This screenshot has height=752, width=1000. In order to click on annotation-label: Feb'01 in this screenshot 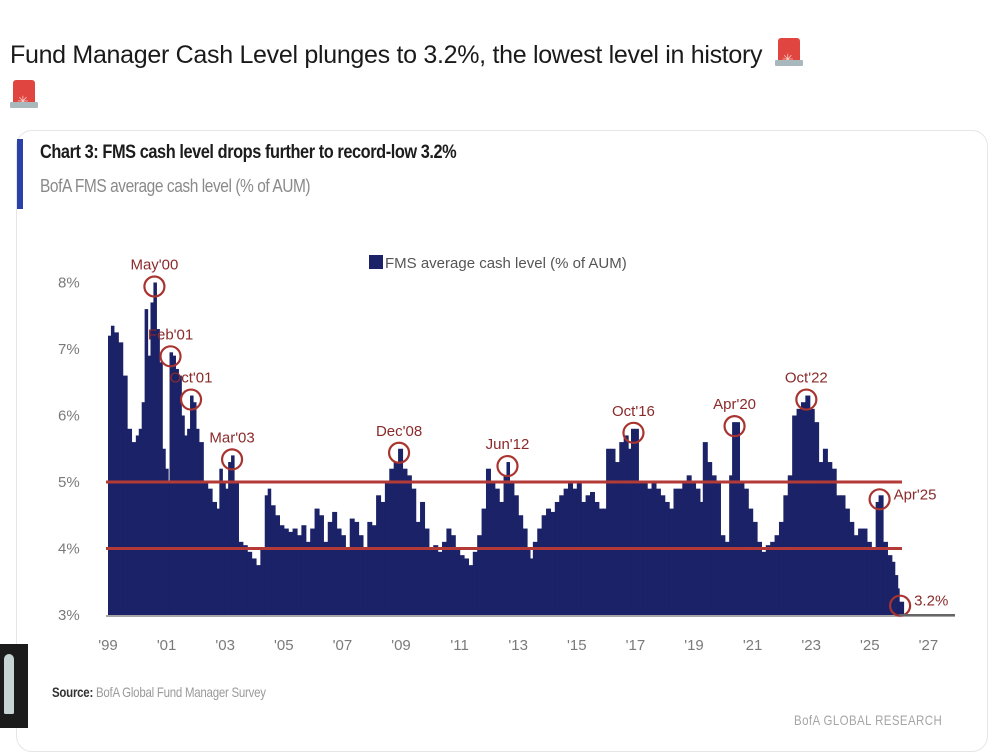, I will do `click(170, 334)`.